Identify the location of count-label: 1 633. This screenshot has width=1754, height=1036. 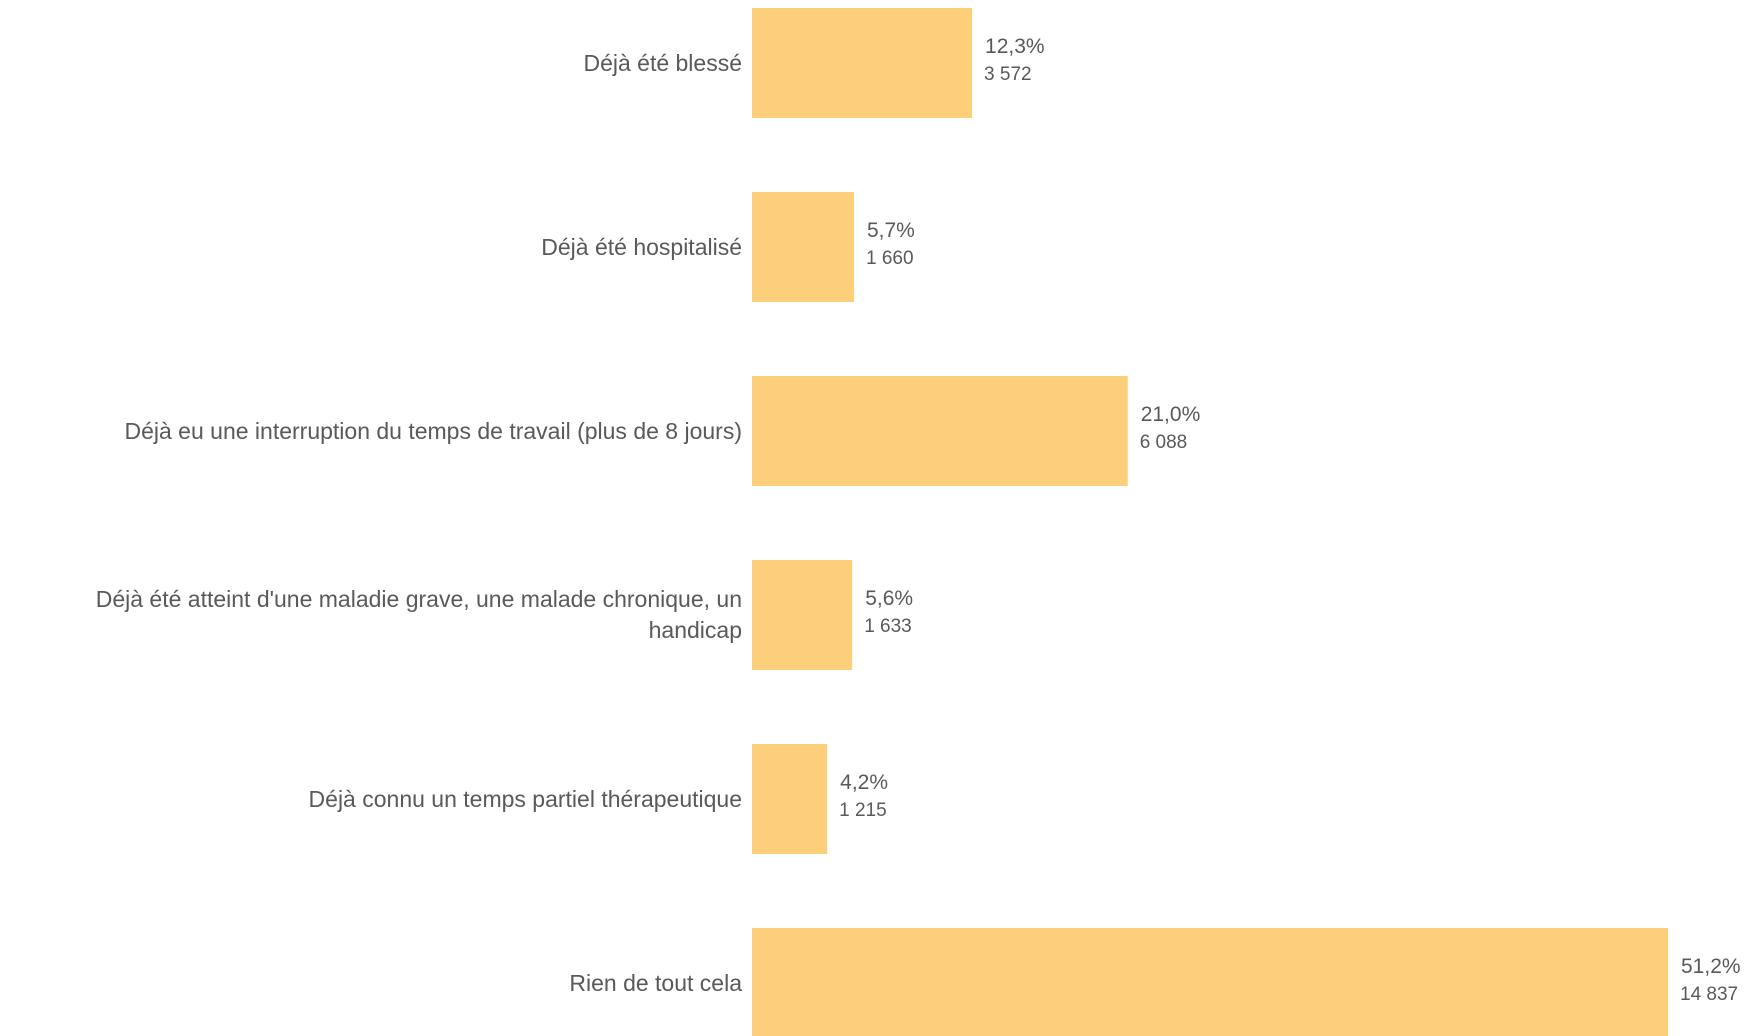
(888, 626).